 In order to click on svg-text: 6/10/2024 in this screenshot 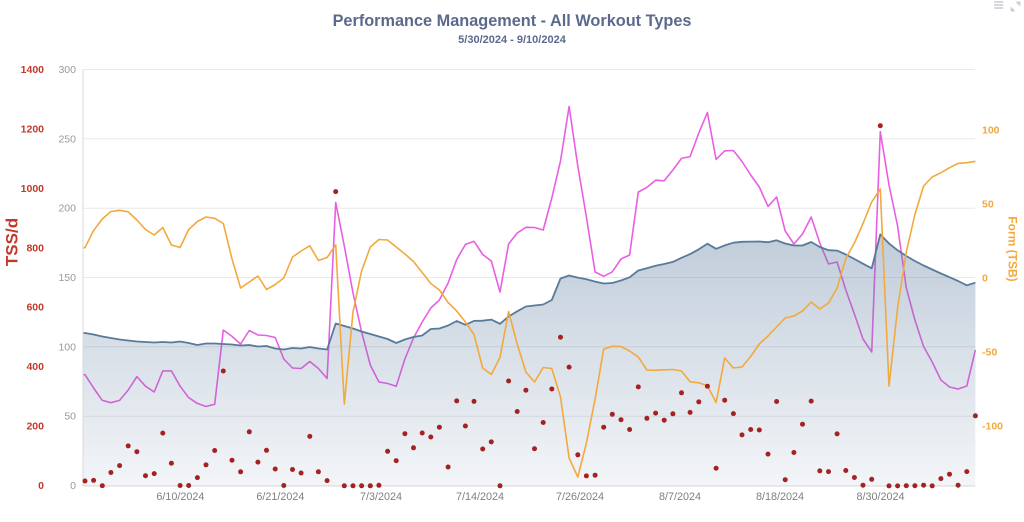, I will do `click(180, 497)`.